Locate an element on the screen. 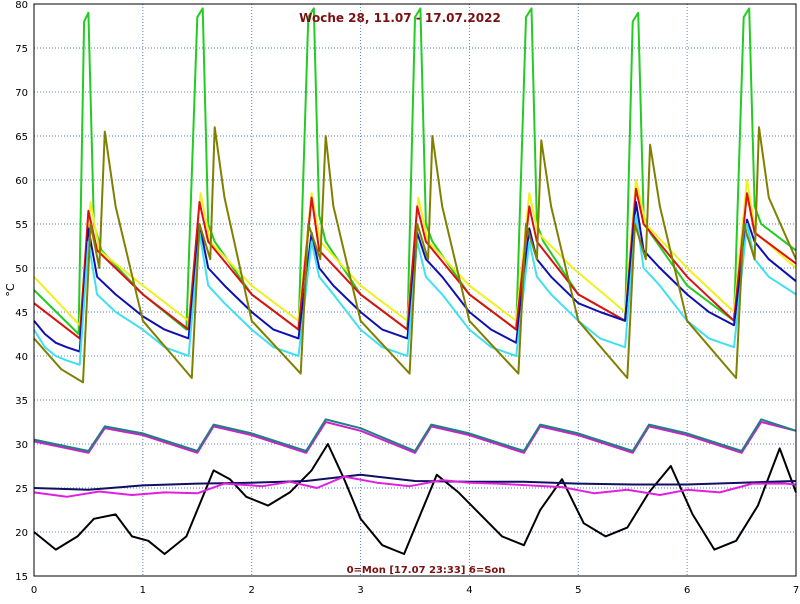 The image size is (800, 604). x-tick-label: 1 is located at coordinates (143, 590).